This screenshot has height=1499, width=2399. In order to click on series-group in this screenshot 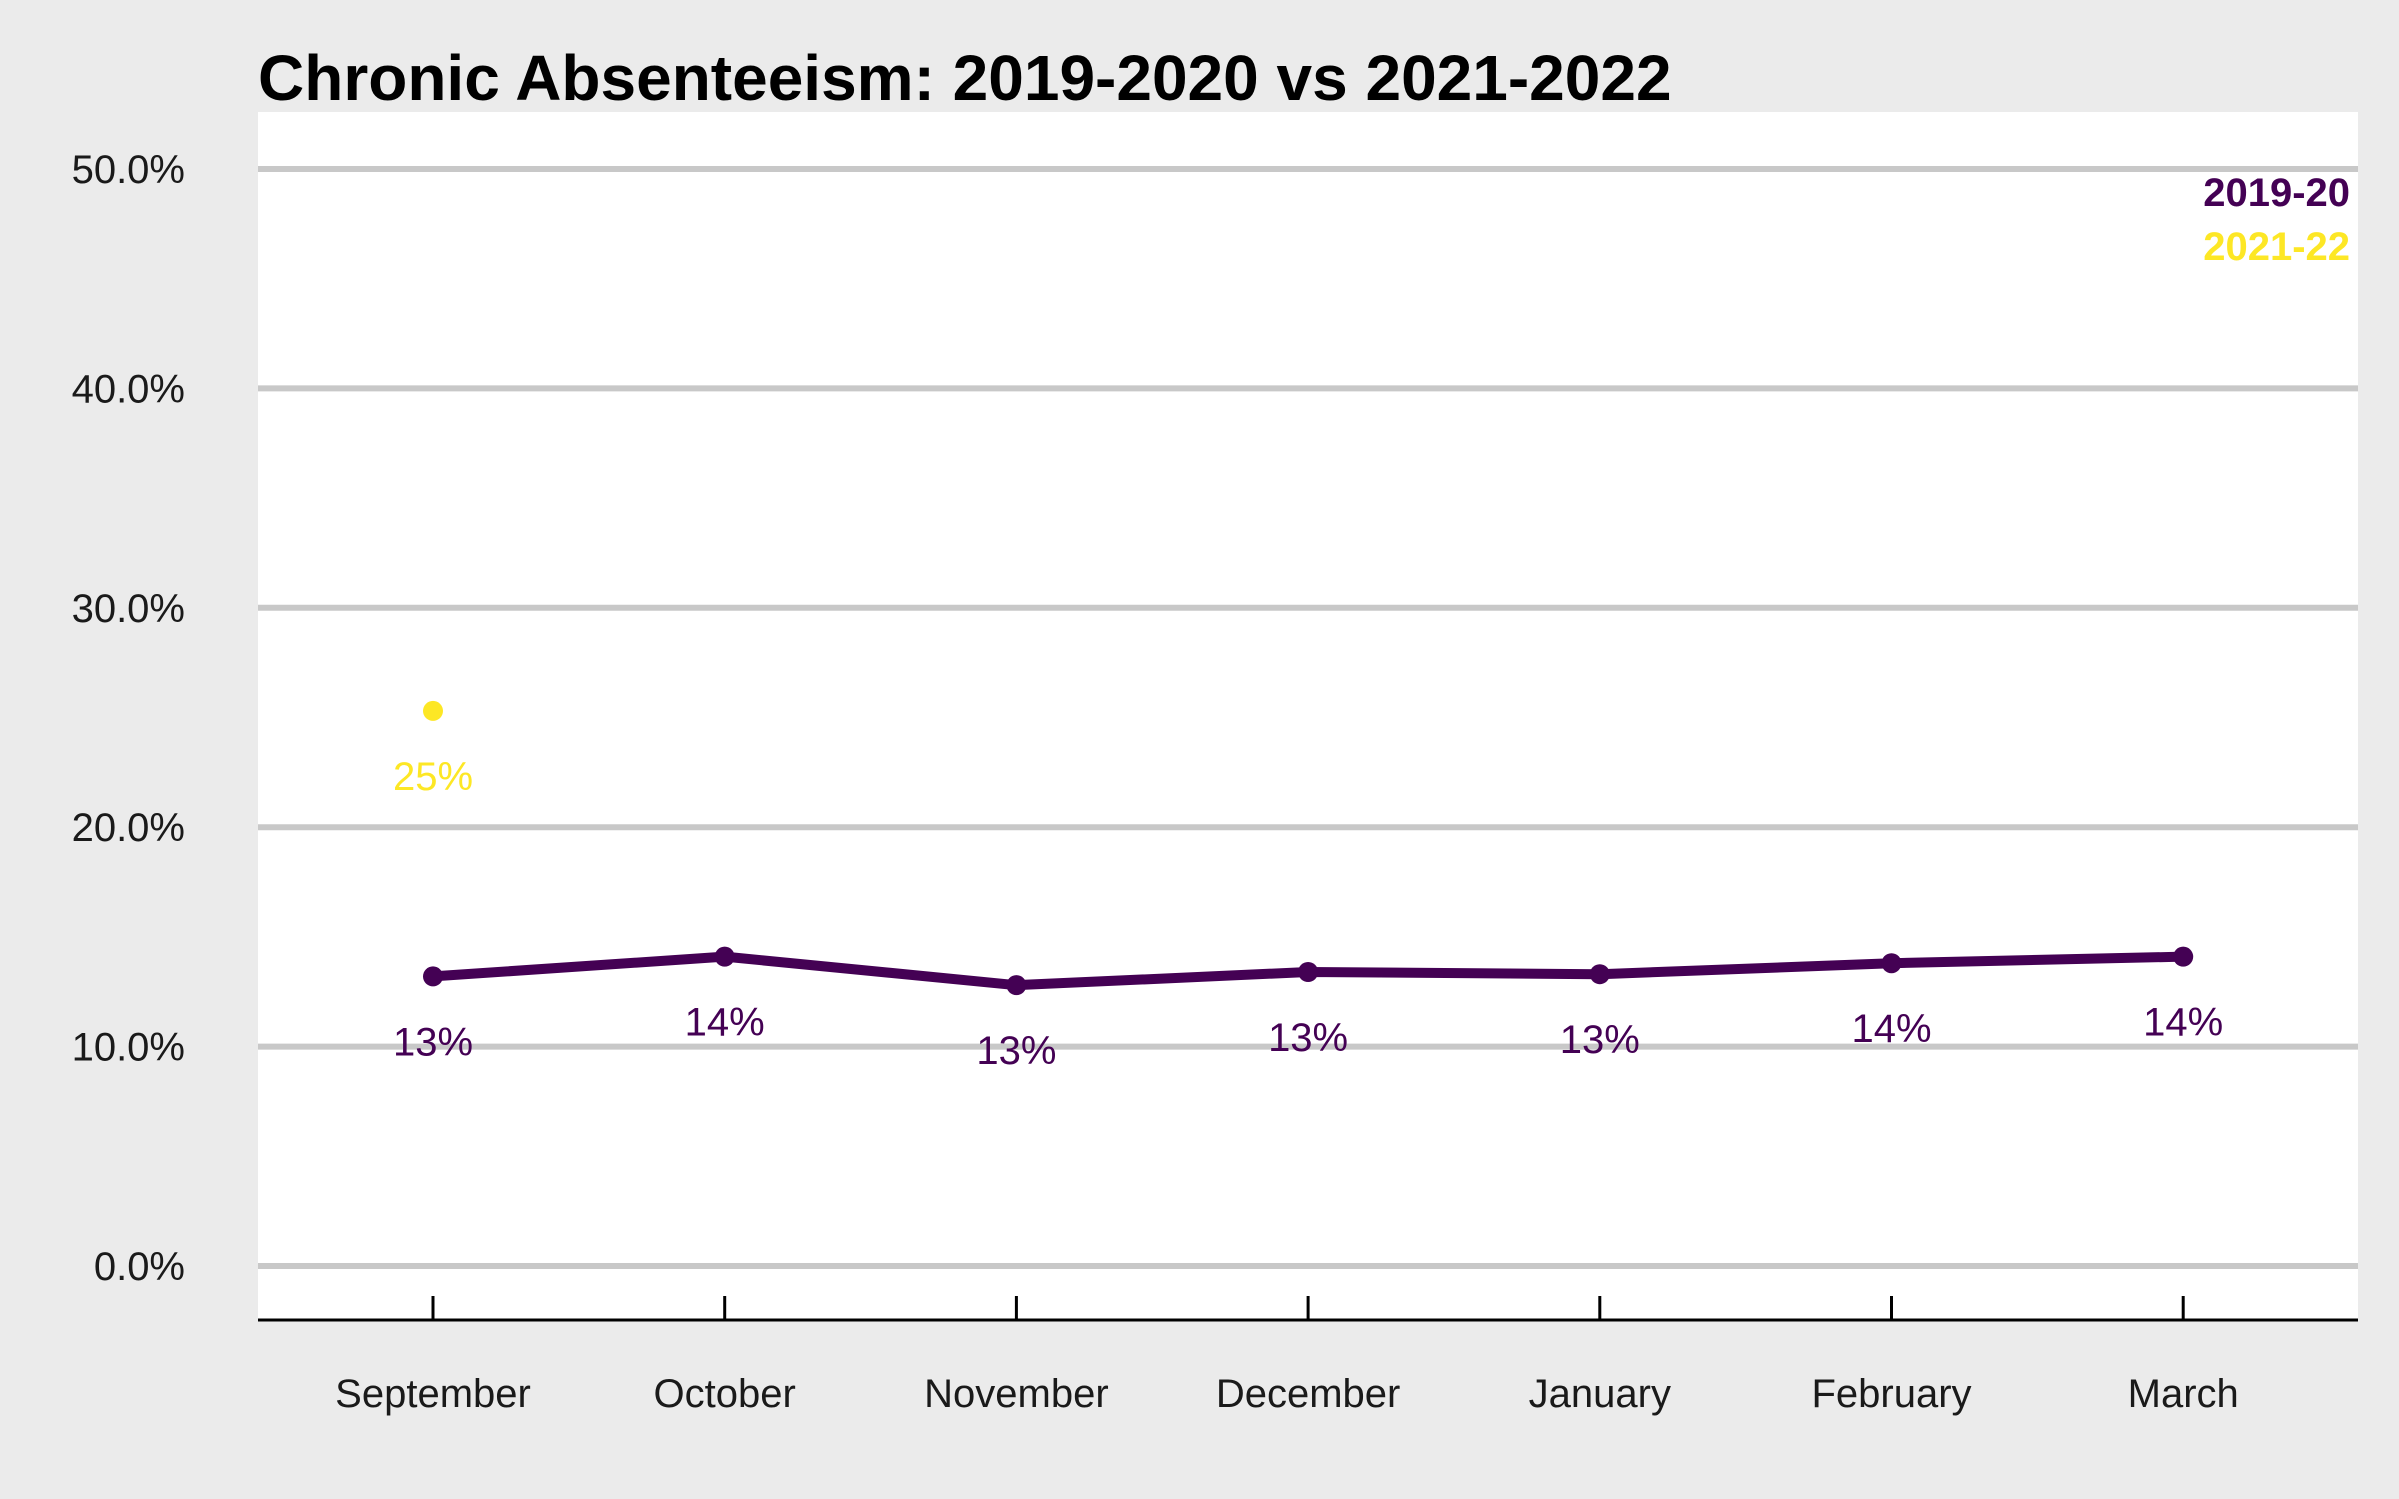, I will do `click(1308, 848)`.